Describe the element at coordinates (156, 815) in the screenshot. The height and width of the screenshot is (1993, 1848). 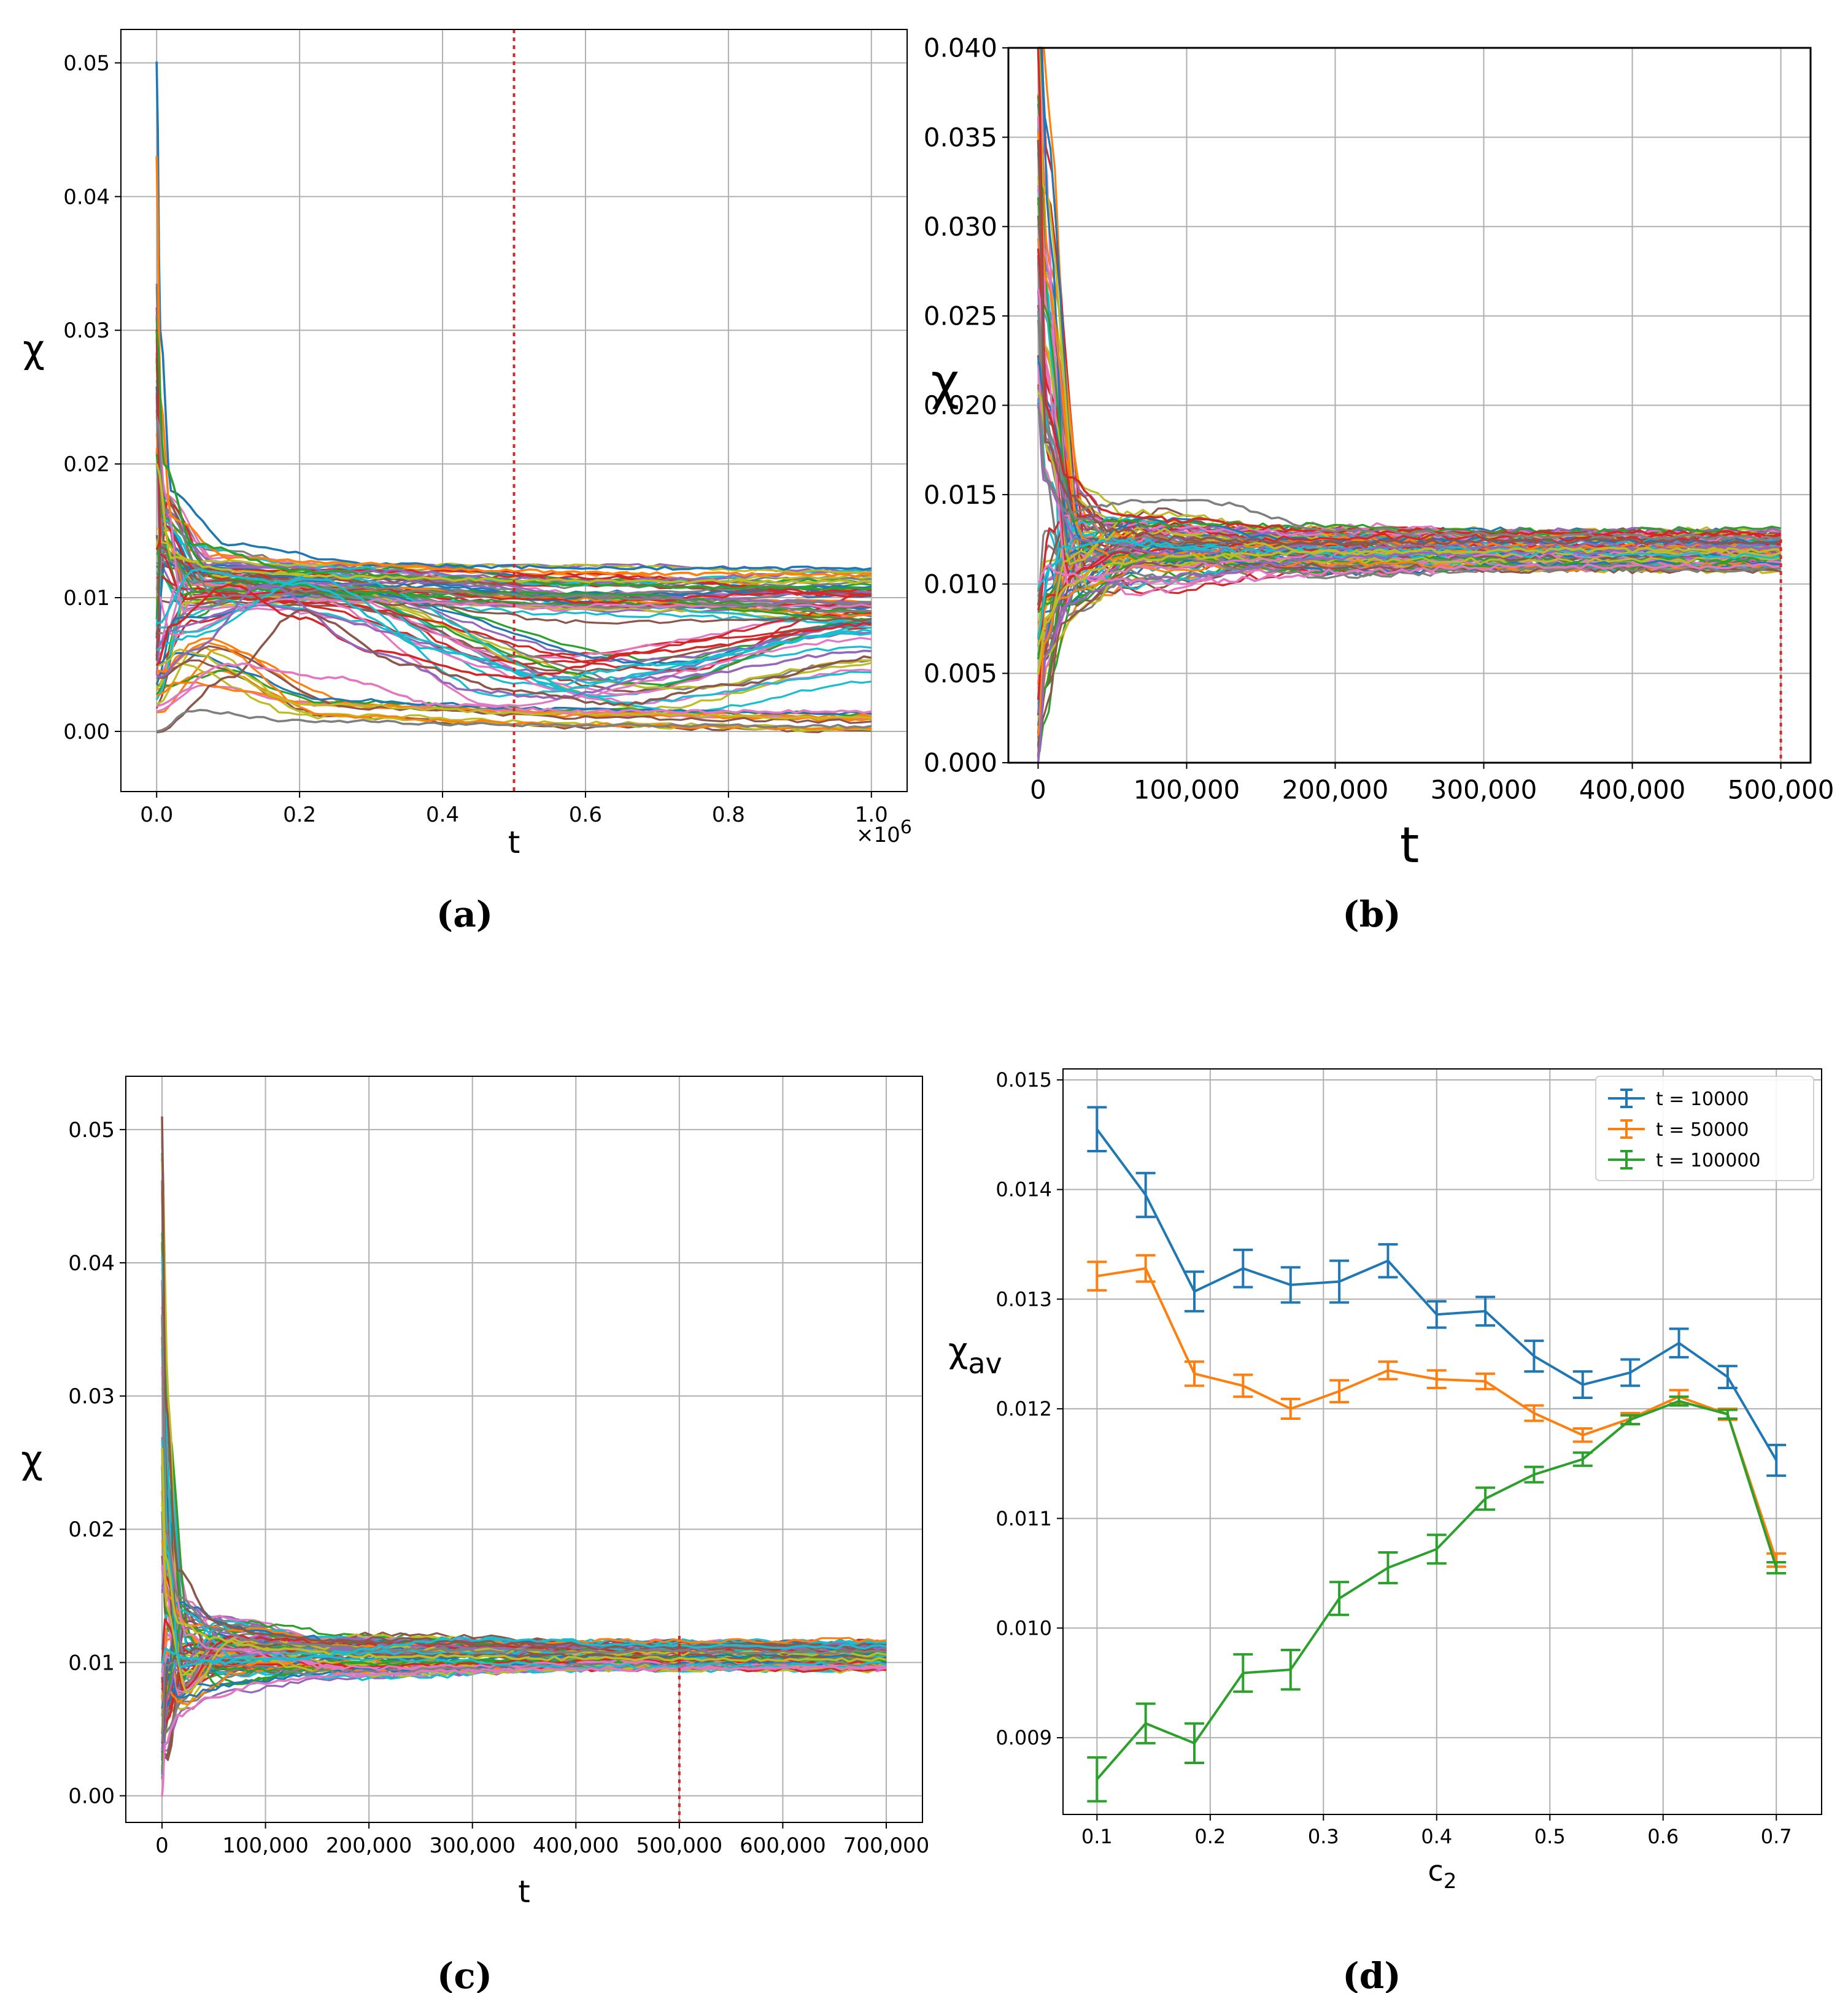
I see `x-tick-label: 0.0` at that location.